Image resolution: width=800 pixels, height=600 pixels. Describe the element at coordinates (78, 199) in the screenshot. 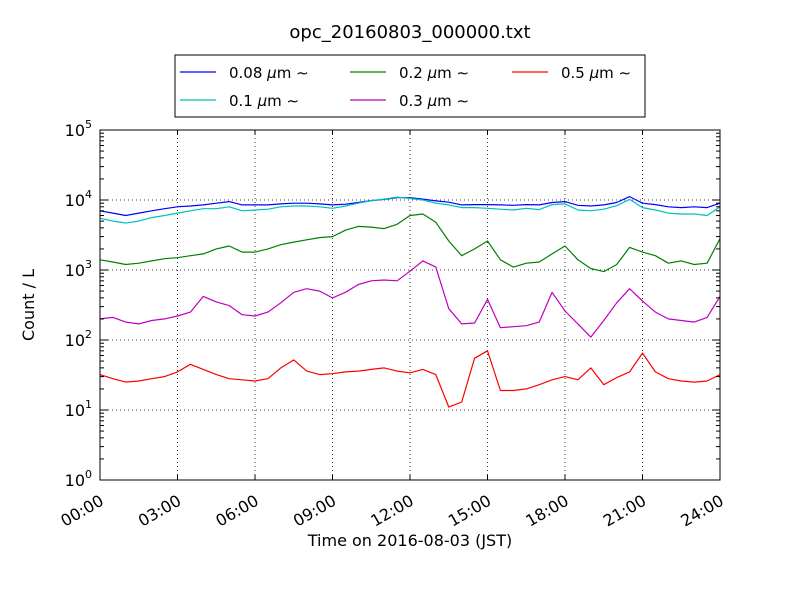

I see `y-tick-label: 10⁴` at that location.